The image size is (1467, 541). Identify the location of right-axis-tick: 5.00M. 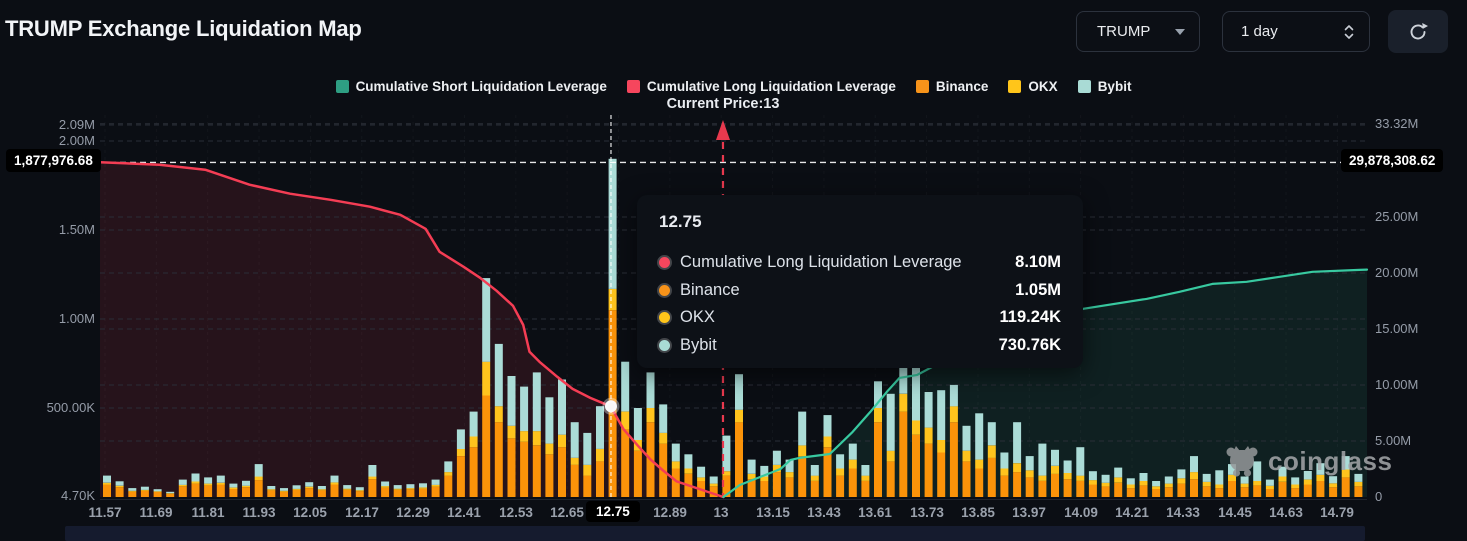
(1393, 440).